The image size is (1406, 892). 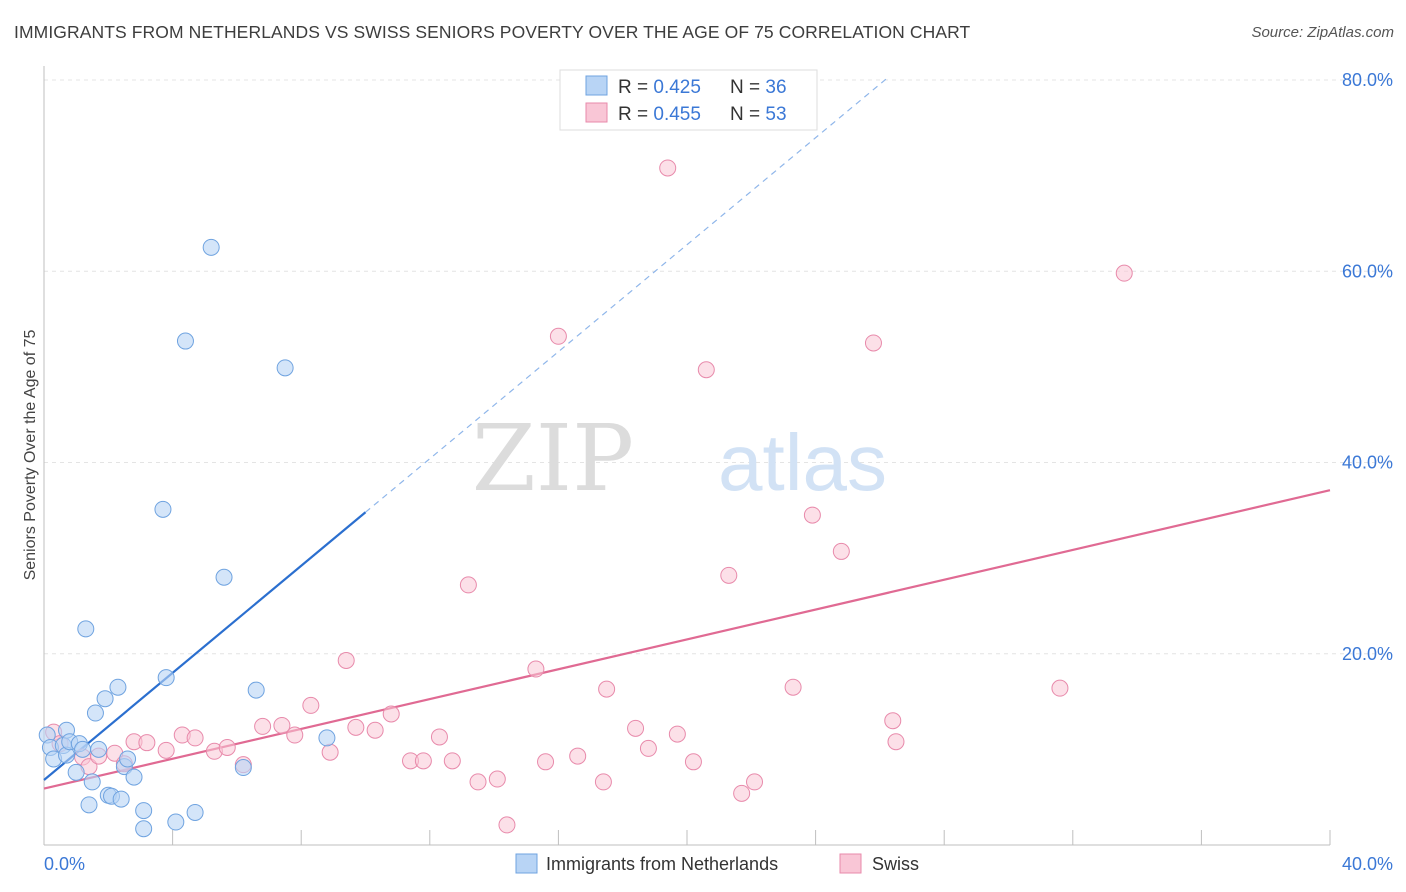 What do you see at coordinates (775, 114) in the screenshot?
I see `legend-n-value-2: 53` at bounding box center [775, 114].